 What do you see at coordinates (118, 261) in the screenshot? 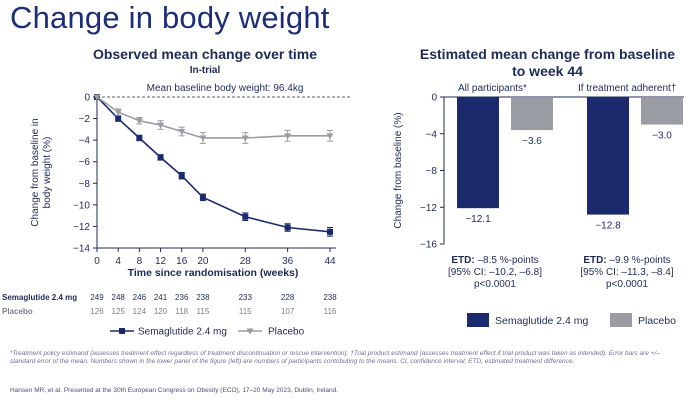
I see `line-x-tick-label: 4` at bounding box center [118, 261].